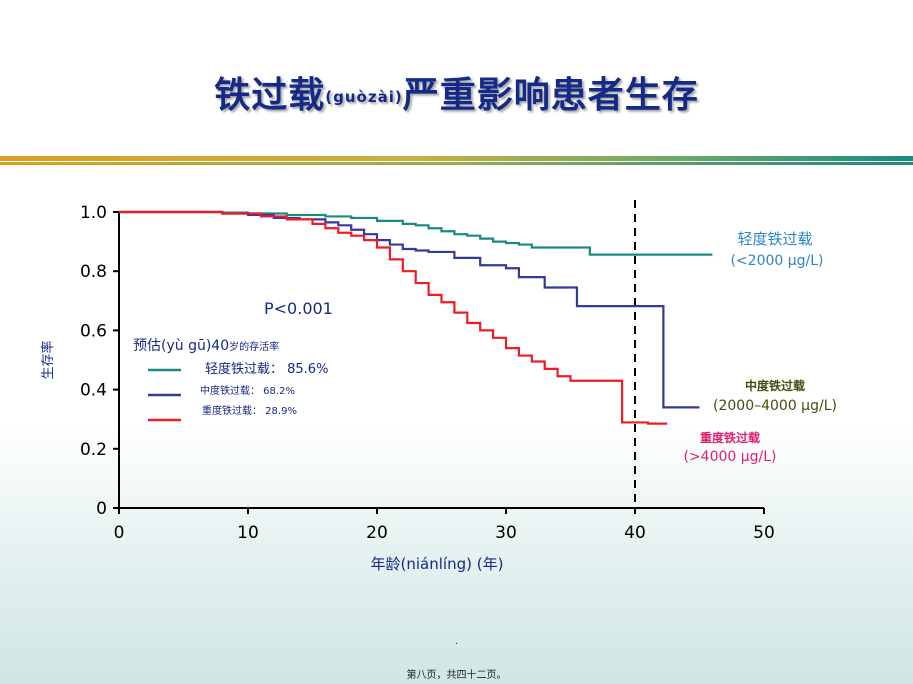 This screenshot has height=684, width=913. What do you see at coordinates (456, 158) in the screenshot?
I see `header-stripe-gold` at bounding box center [456, 158].